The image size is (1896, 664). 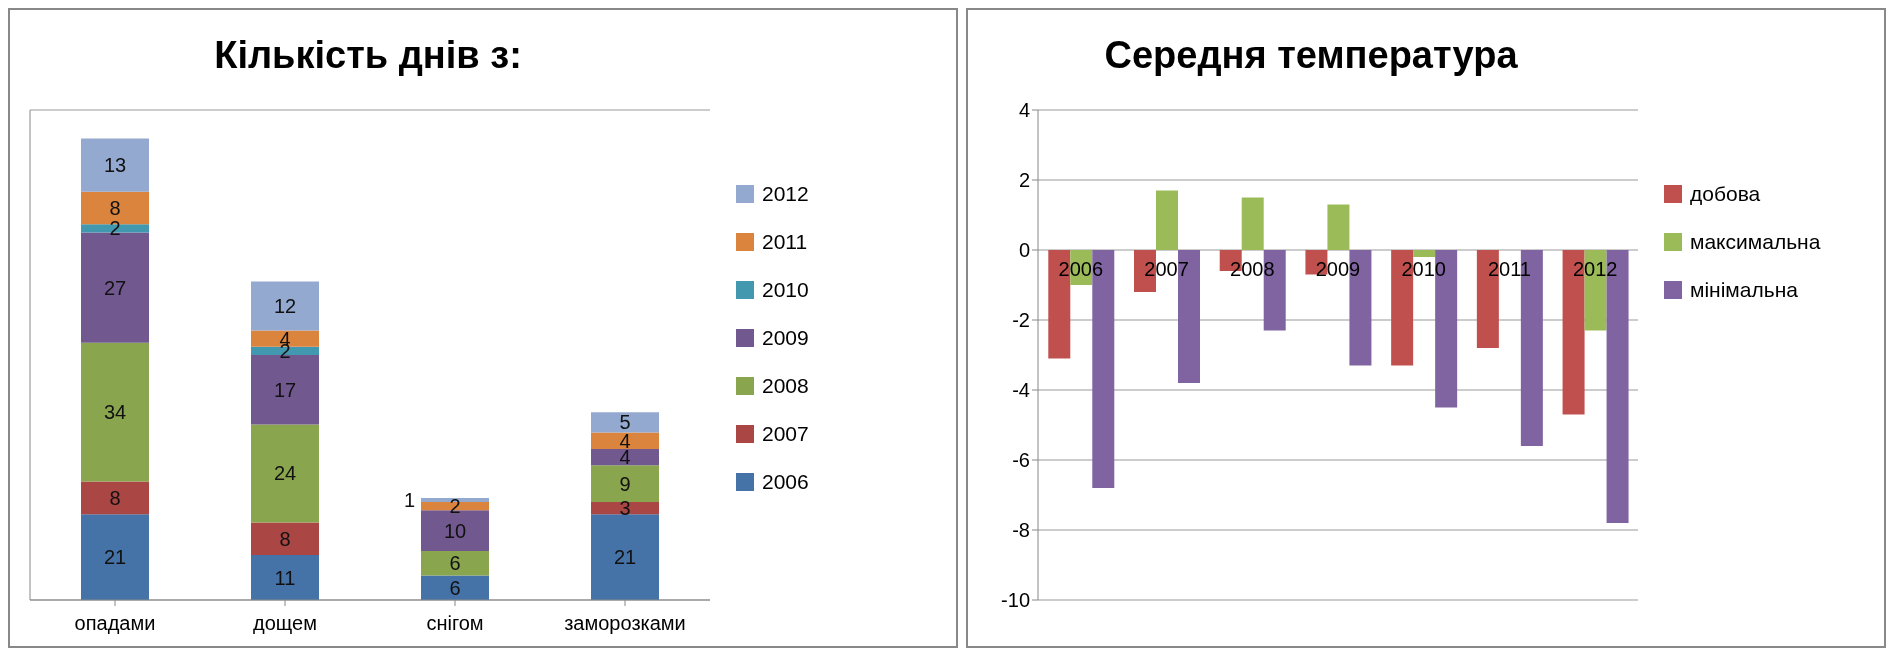 What do you see at coordinates (1021, 320) in the screenshot?
I see `y-tick-label: -2` at bounding box center [1021, 320].